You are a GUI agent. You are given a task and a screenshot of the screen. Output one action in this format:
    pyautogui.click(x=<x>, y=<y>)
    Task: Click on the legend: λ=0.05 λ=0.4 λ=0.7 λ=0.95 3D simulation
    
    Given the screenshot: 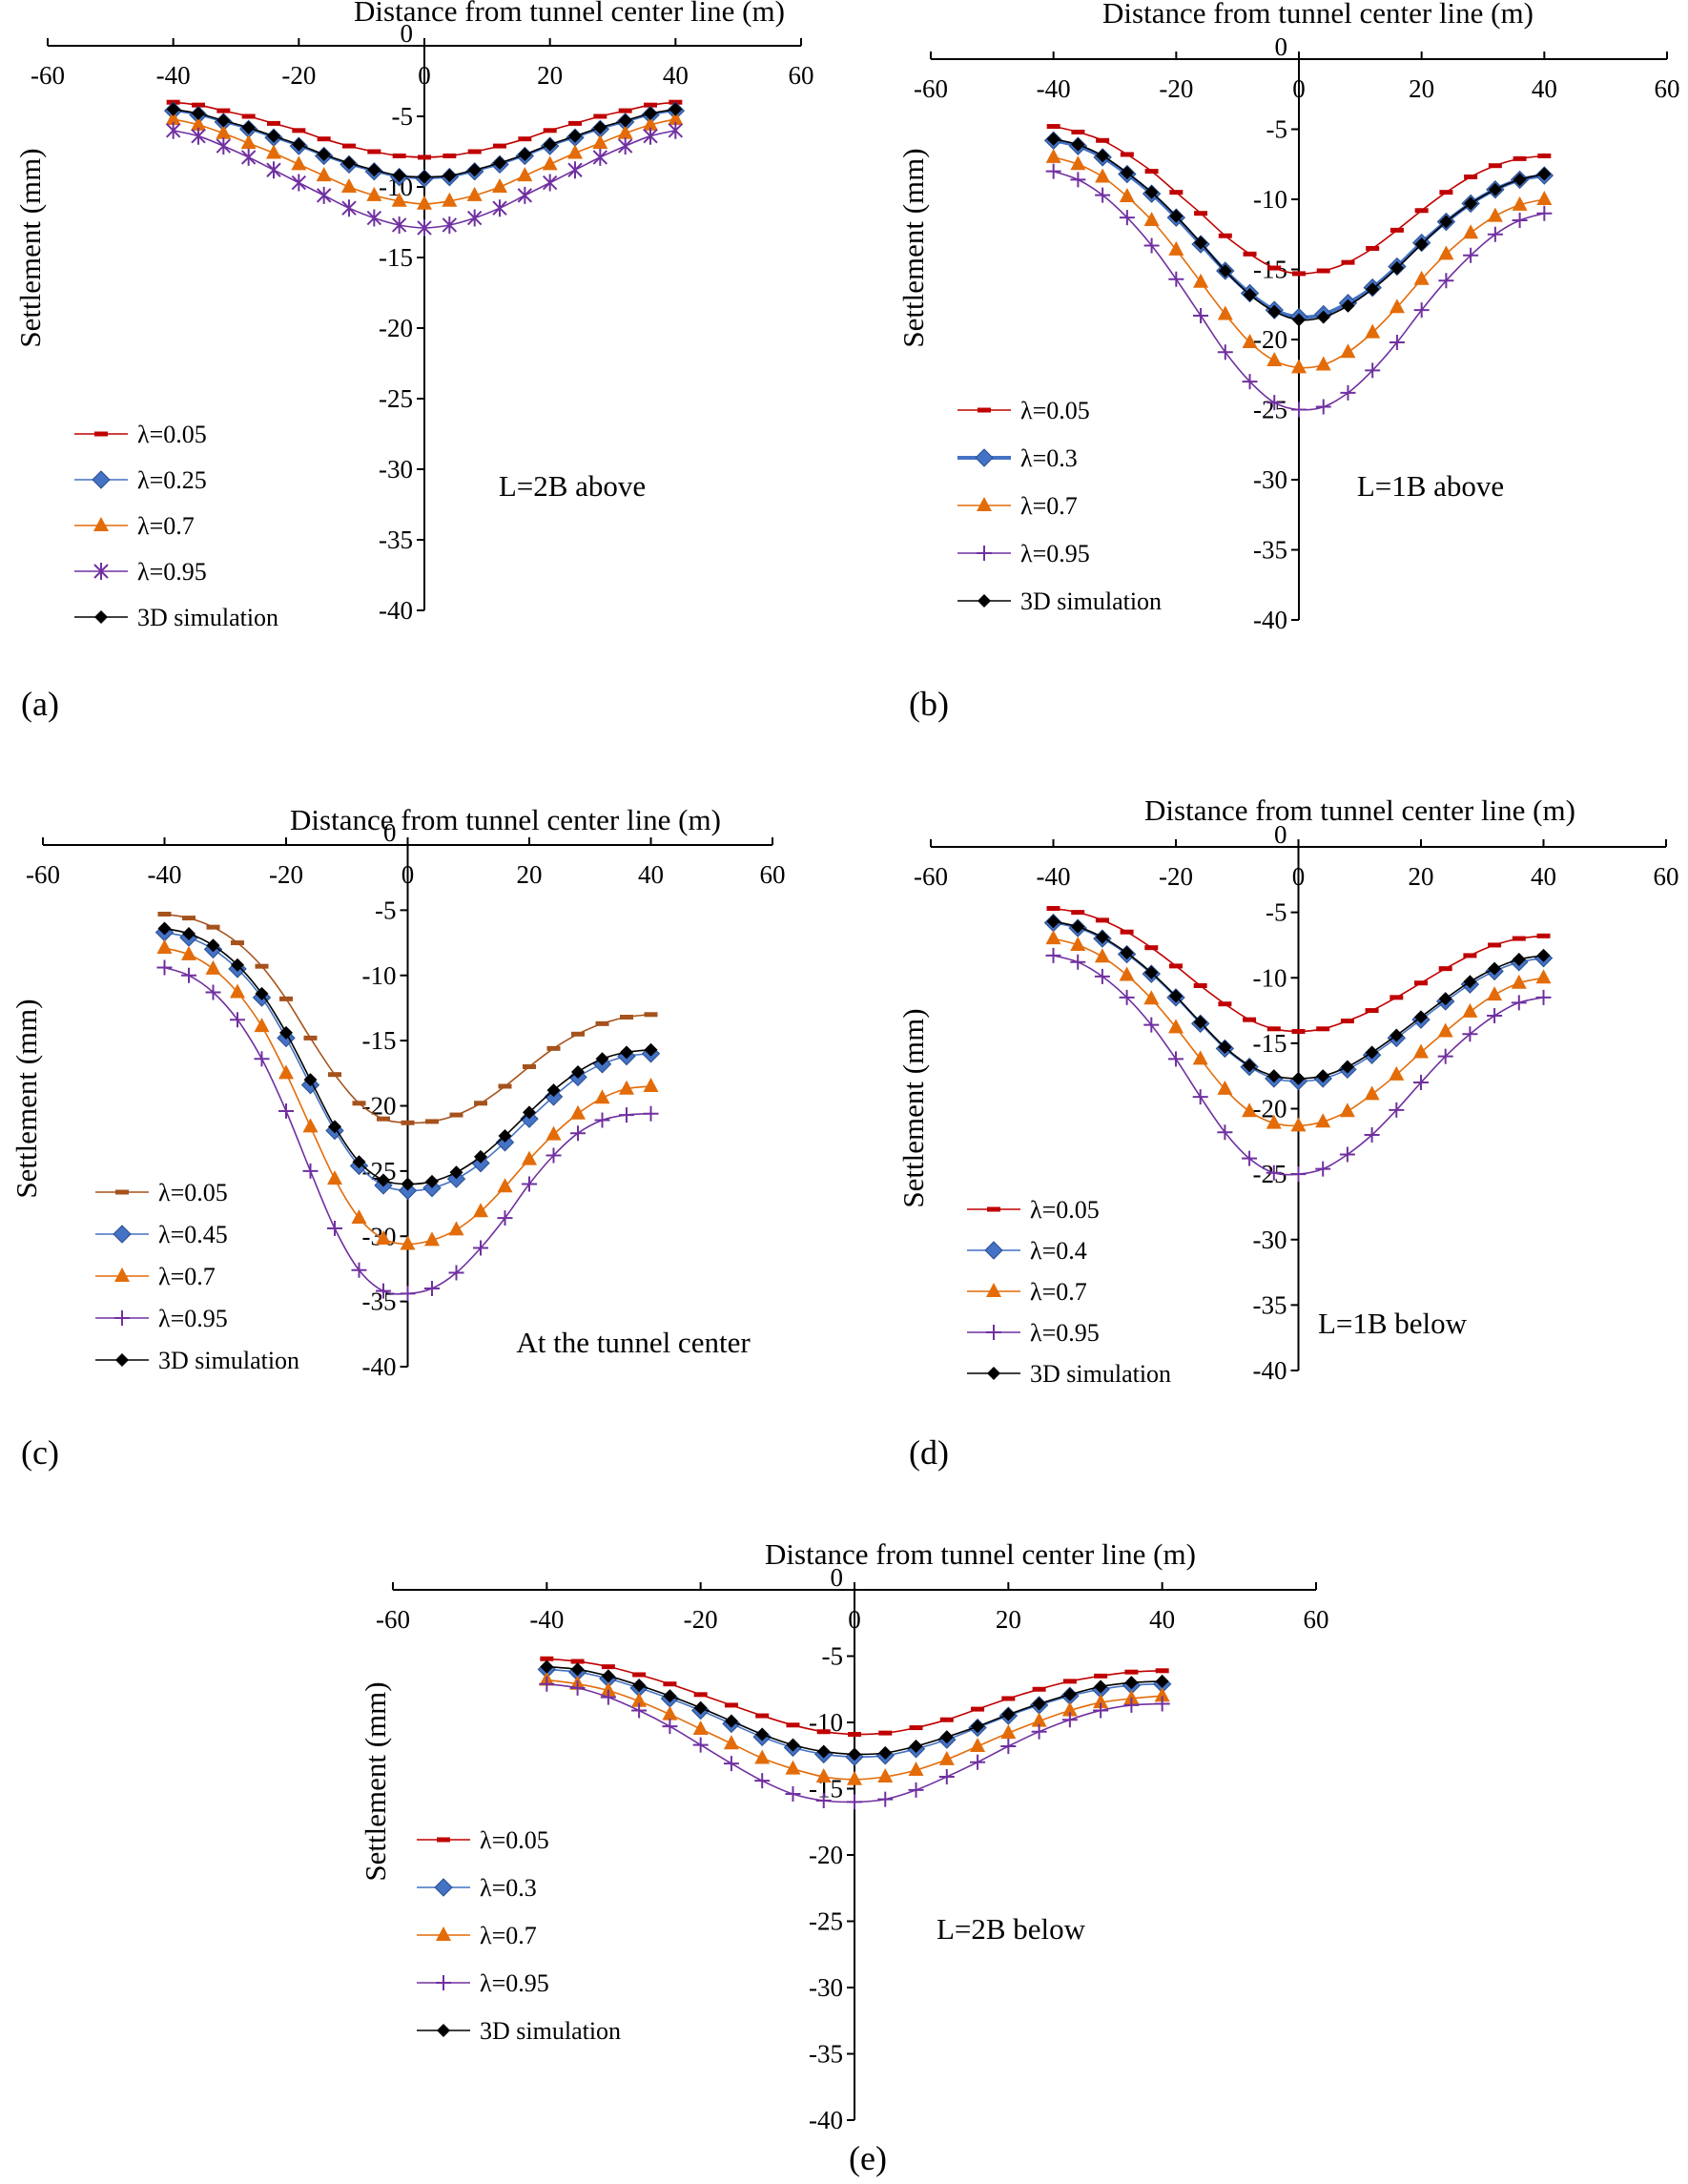 What is the action you would take?
    pyautogui.click(x=1069, y=1292)
    